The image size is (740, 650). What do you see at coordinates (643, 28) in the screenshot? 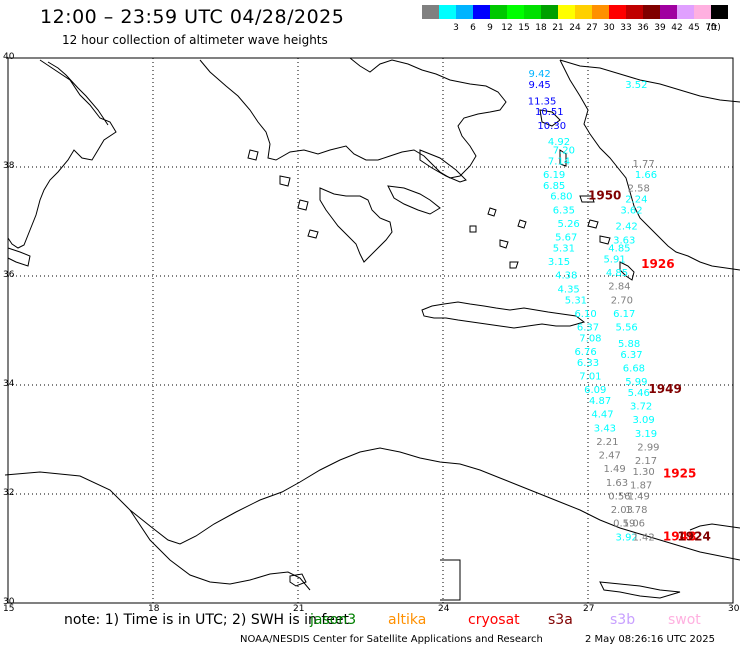
I see `legend-label: 36` at bounding box center [643, 28].